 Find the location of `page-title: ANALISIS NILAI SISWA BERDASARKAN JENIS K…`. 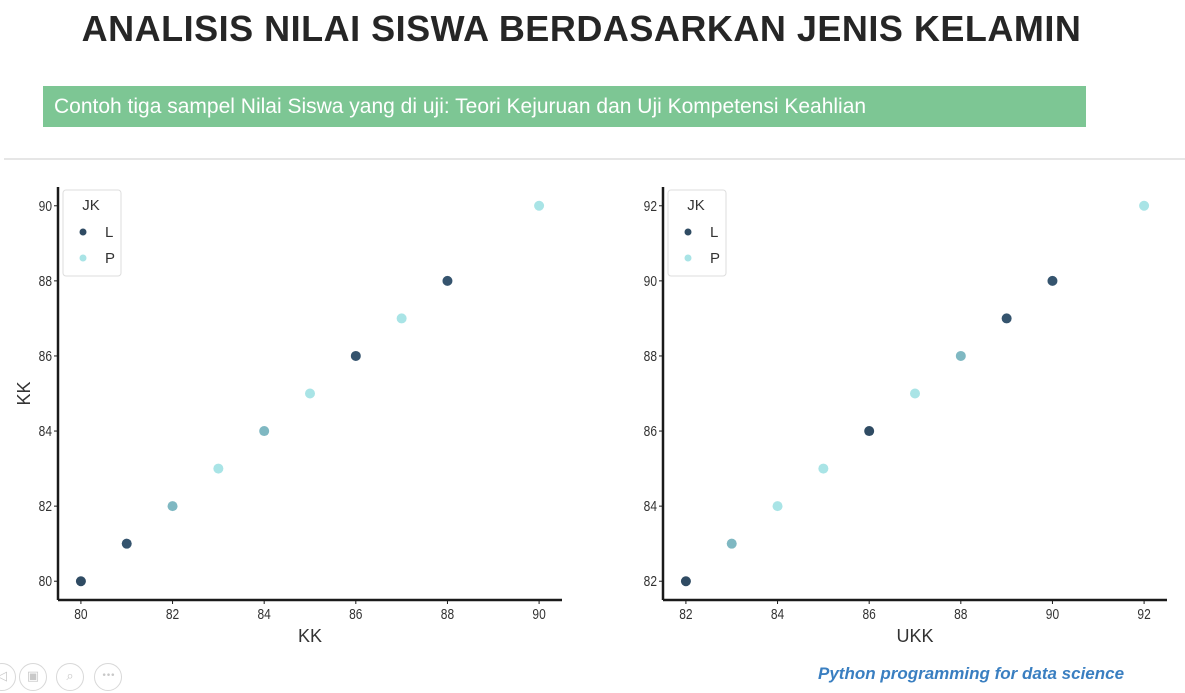

page-title: ANALISIS NILAI SISWA BERDASARKAN JENIS K… is located at coordinates (581, 28).